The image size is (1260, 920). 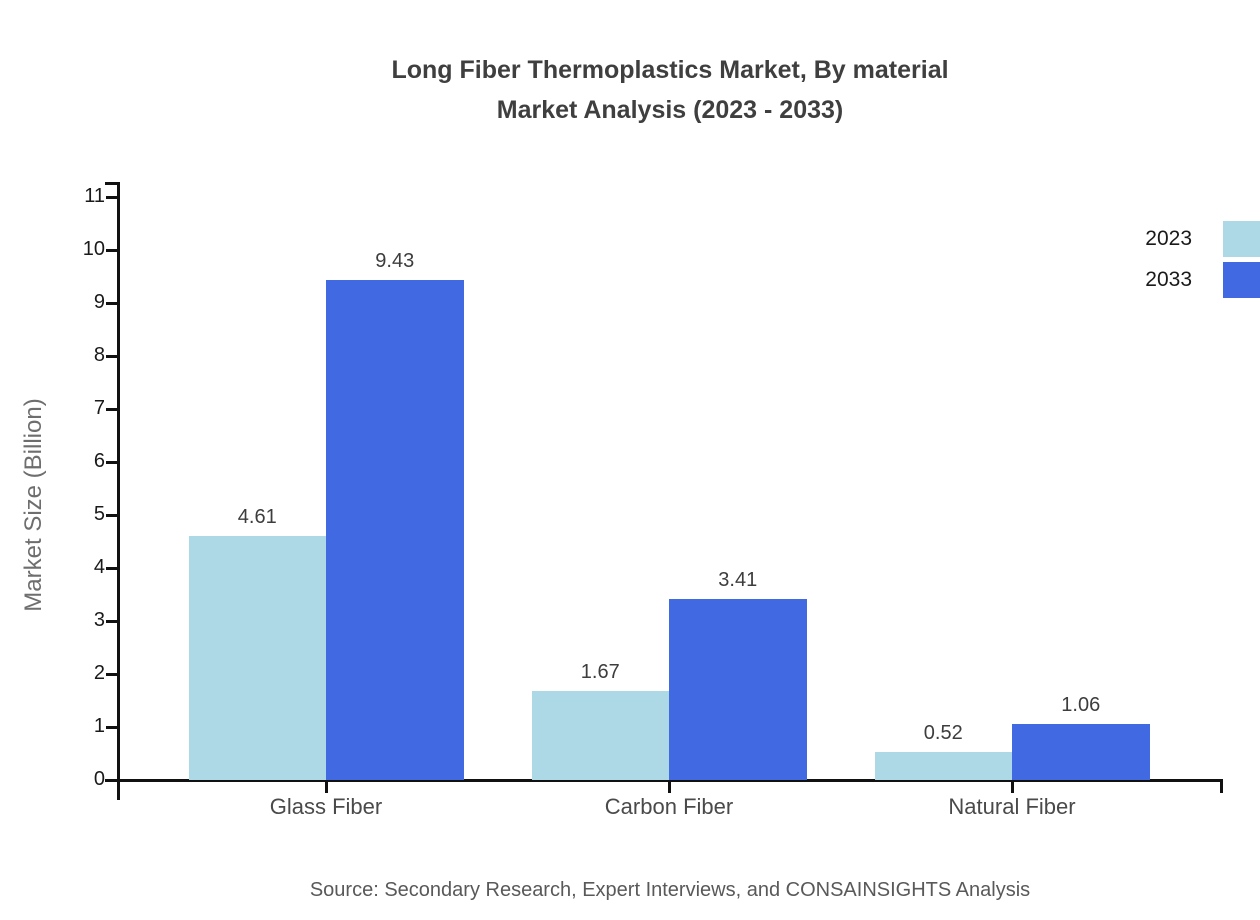 What do you see at coordinates (99, 461) in the screenshot?
I see `y-tick-label-6: 6` at bounding box center [99, 461].